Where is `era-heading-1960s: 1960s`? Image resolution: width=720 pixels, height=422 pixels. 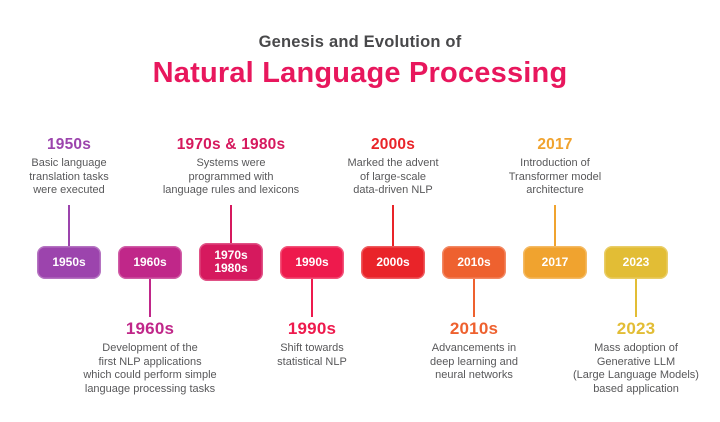 era-heading-1960s: 1960s is located at coordinates (150, 328).